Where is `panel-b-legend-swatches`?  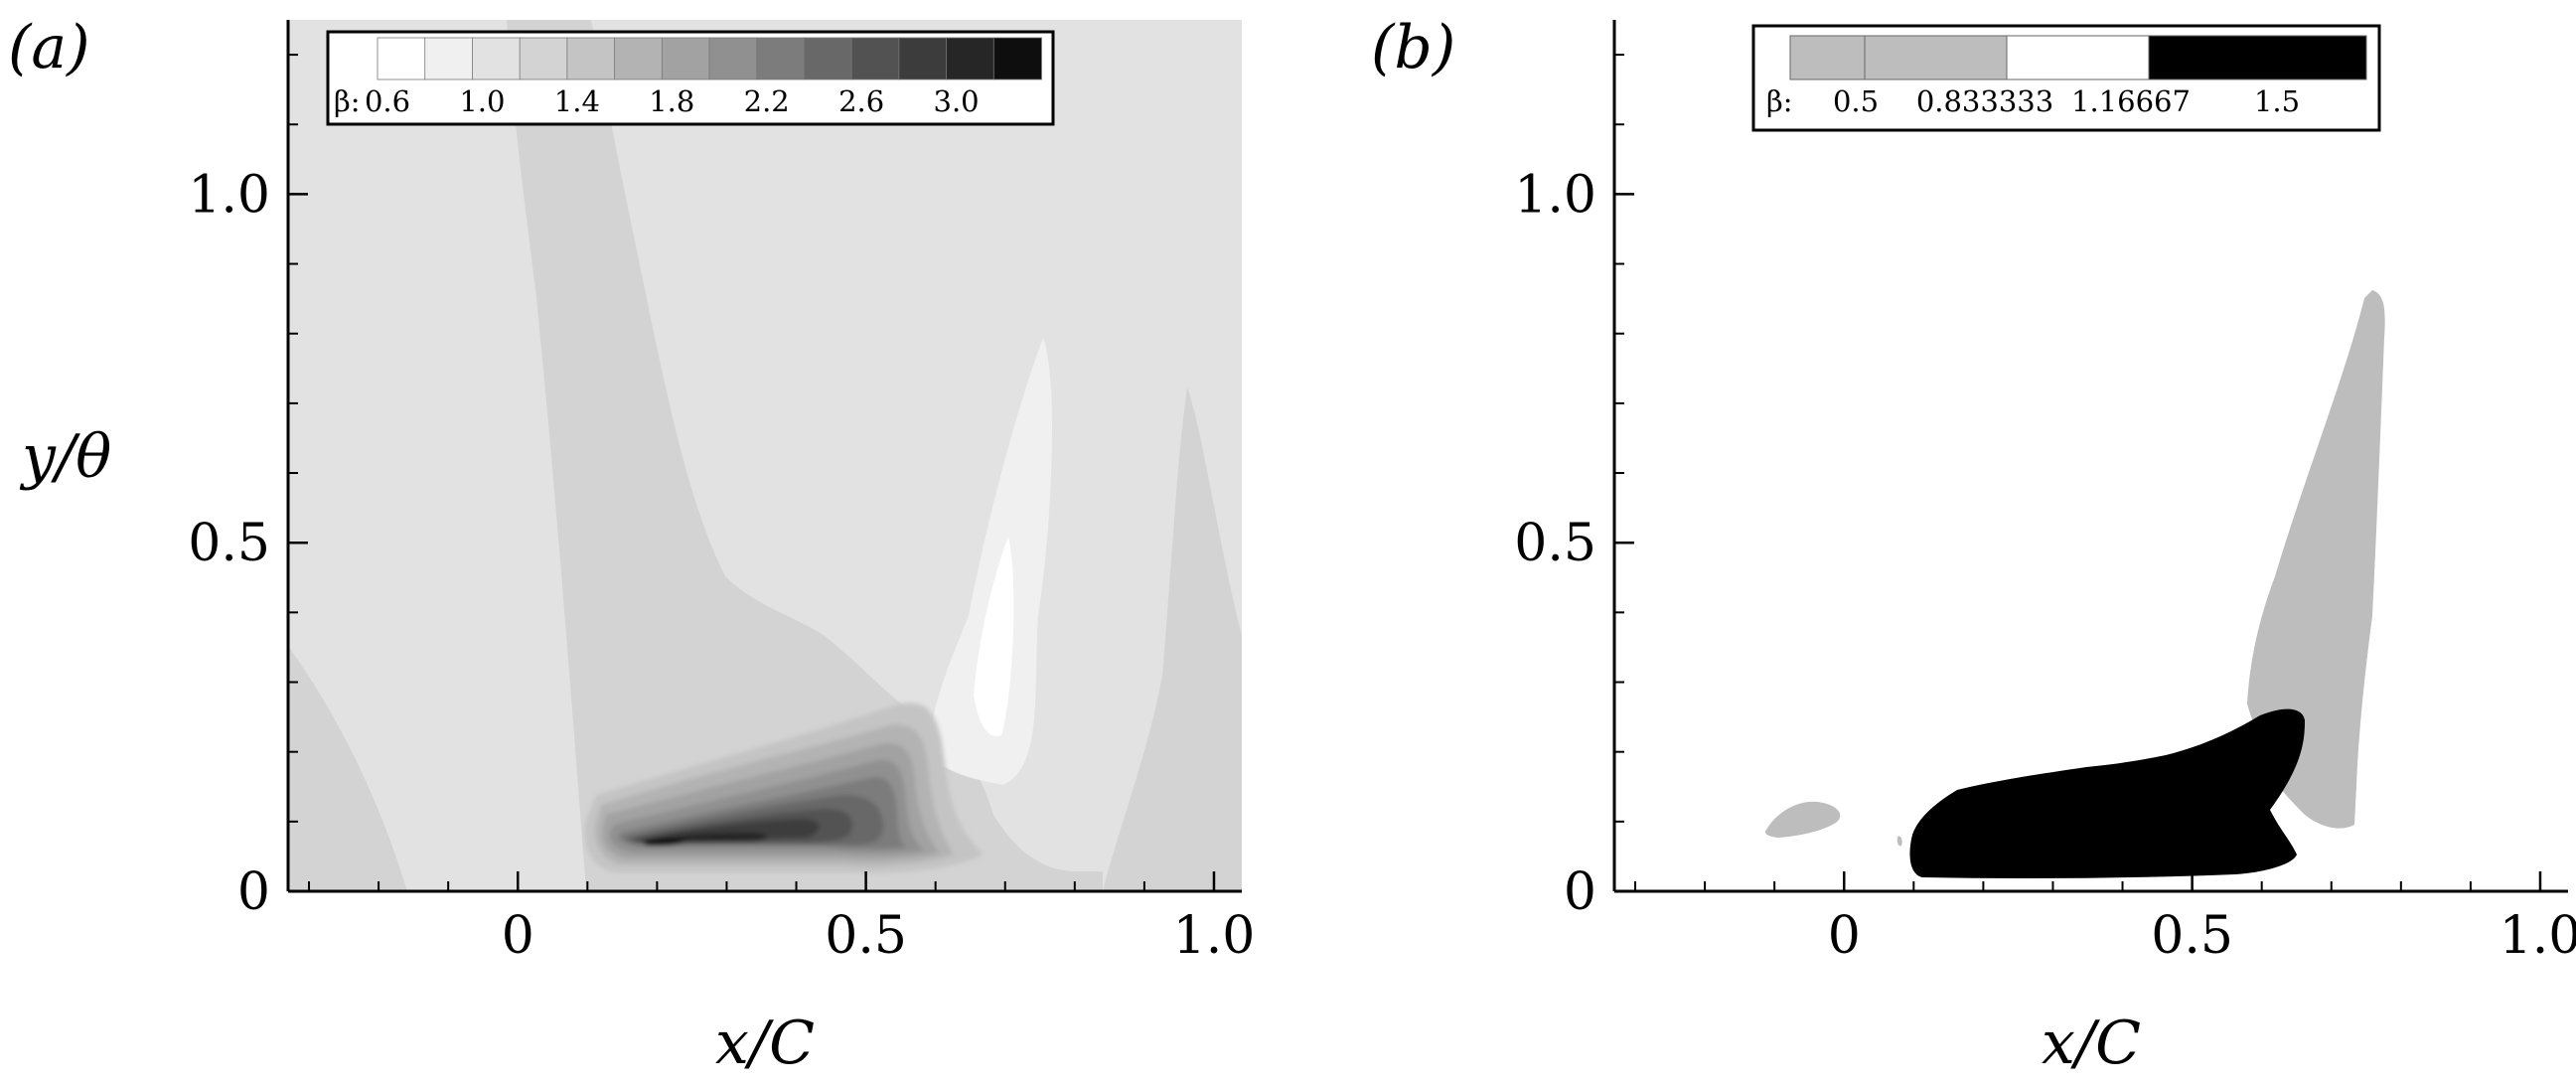 panel-b-legend-swatches is located at coordinates (2078, 57).